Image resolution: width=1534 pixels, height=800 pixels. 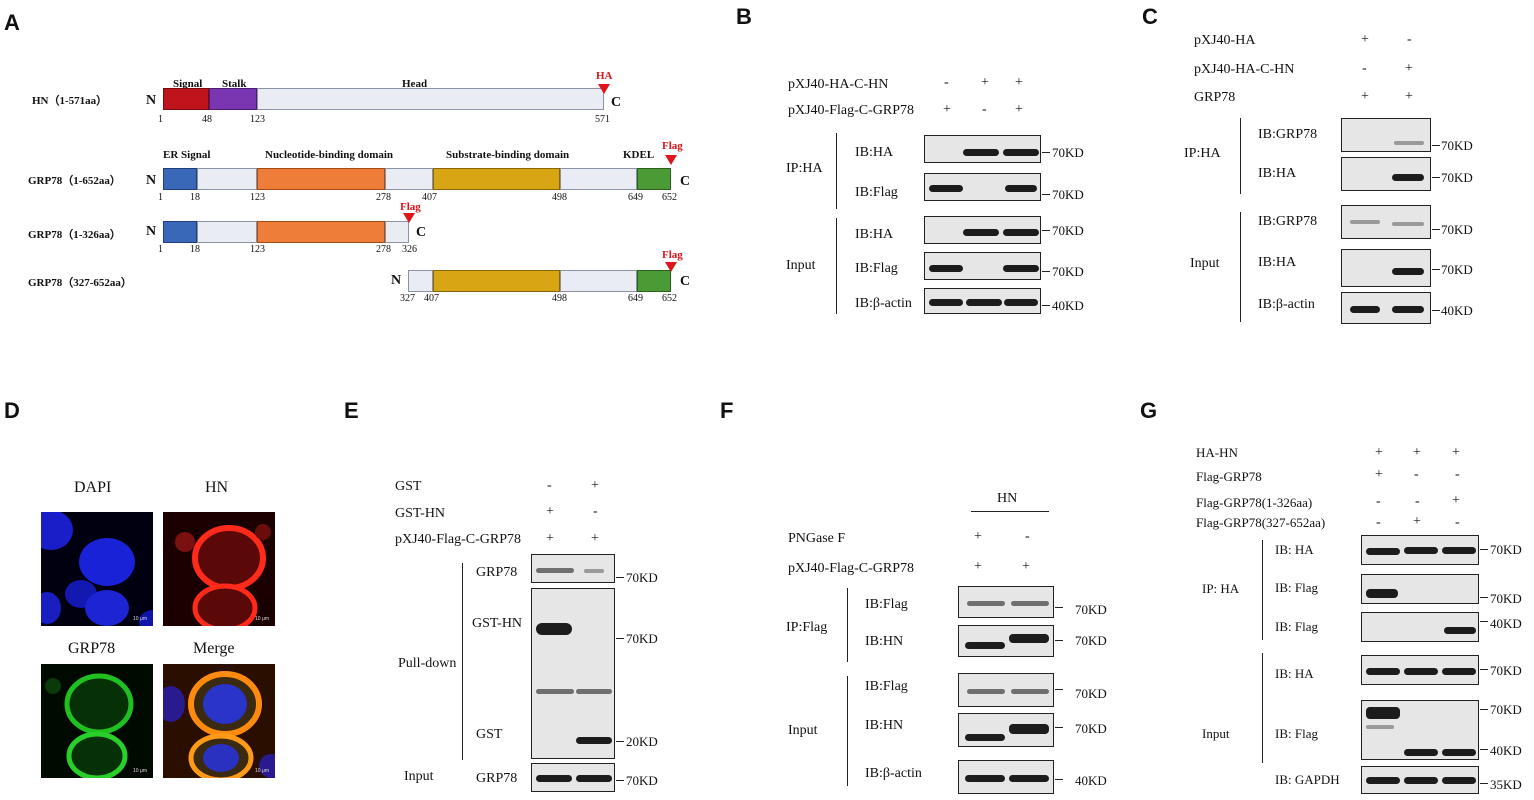 What do you see at coordinates (383, 249) in the screenshot?
I see `grp-n-pos: 278` at bounding box center [383, 249].